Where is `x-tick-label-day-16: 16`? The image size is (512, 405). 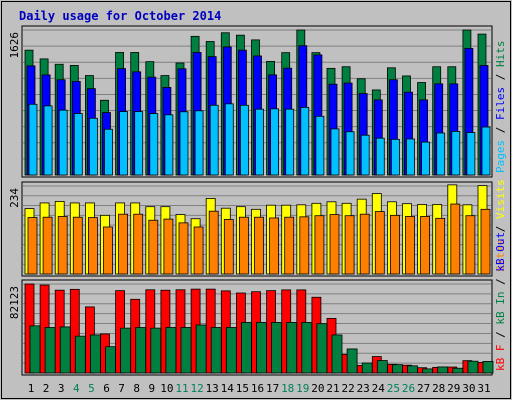 x-tick-label-day-16: 16 is located at coordinates (257, 388).